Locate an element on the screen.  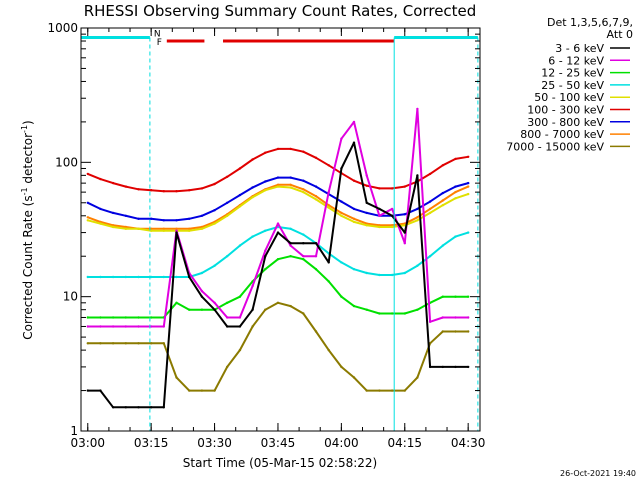
x-axis-label: Start Time (05-Mar-15 02:58:22) is located at coordinates (280, 463).